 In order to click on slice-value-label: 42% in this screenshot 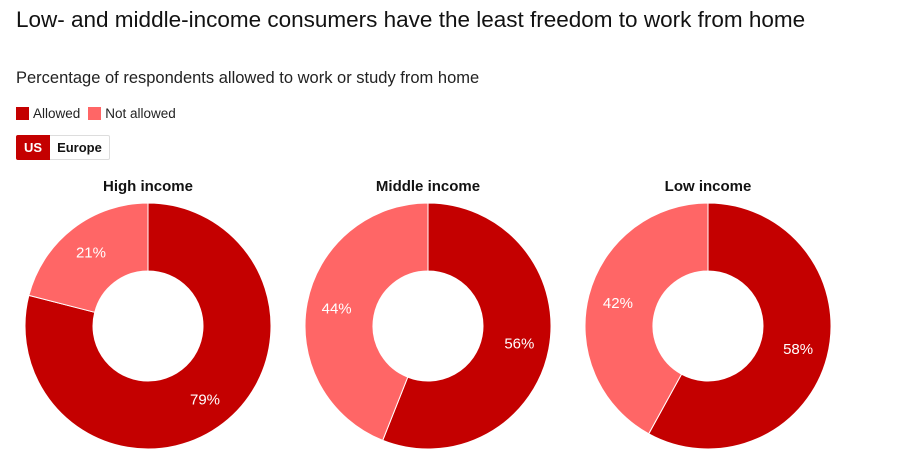, I will do `click(618, 303)`.